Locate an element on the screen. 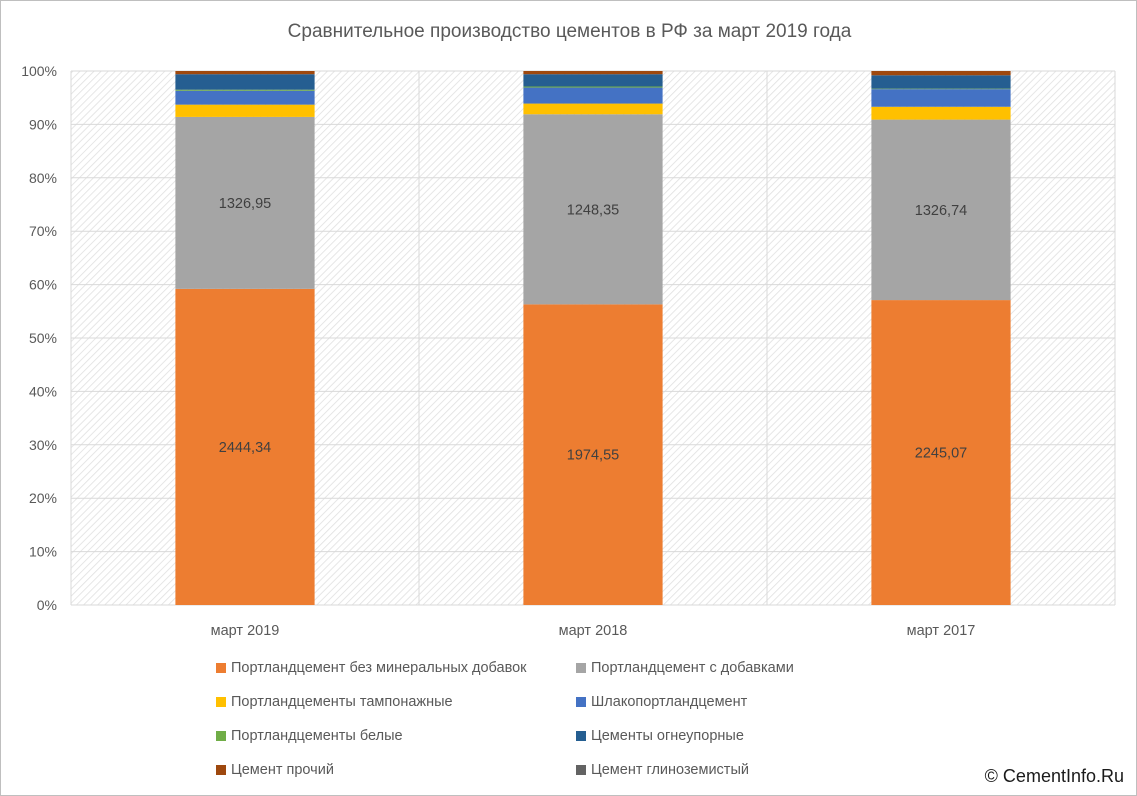  data-label: 2444,34 is located at coordinates (245, 448).